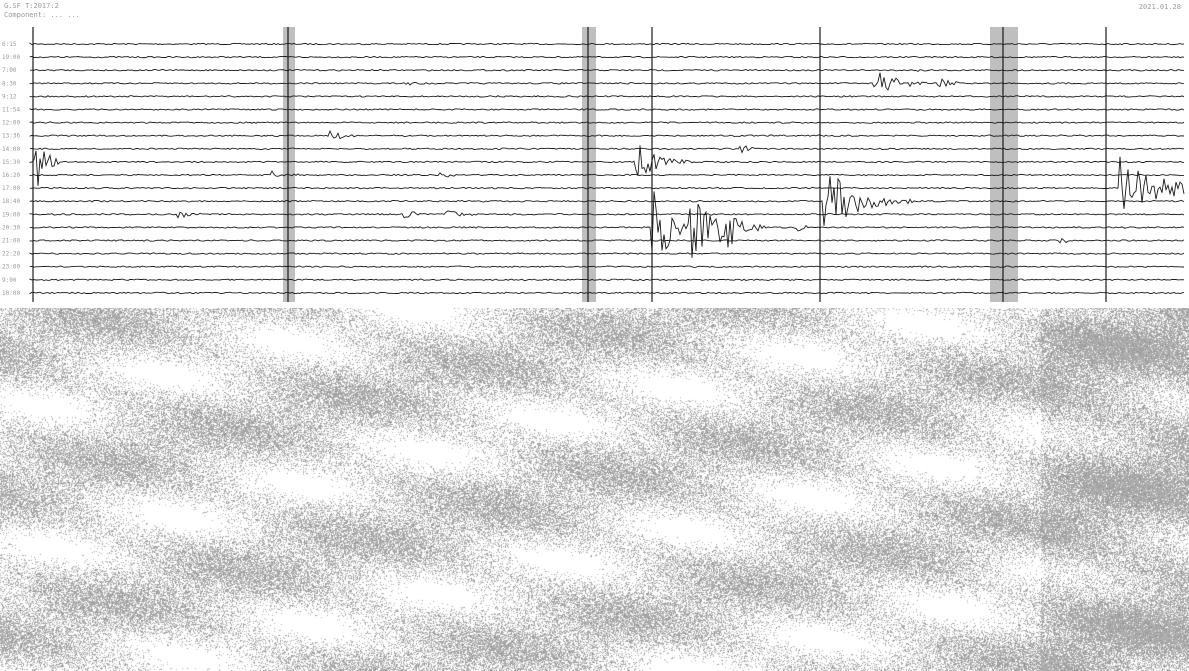 The height and width of the screenshot is (671, 1189). What do you see at coordinates (11, 149) in the screenshot?
I see `row-label: 14:00` at bounding box center [11, 149].